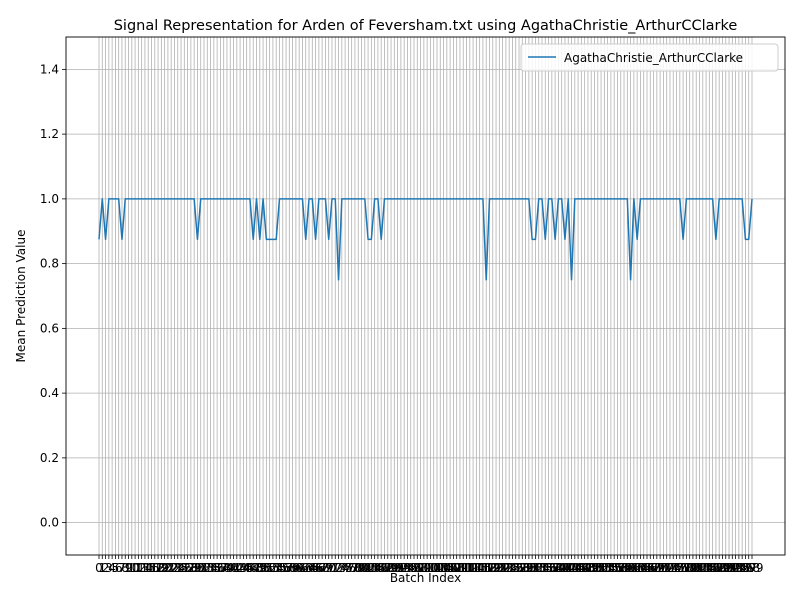  Describe the element at coordinates (312, 568) in the screenshot. I see `x-tick-label: 65` at that location.